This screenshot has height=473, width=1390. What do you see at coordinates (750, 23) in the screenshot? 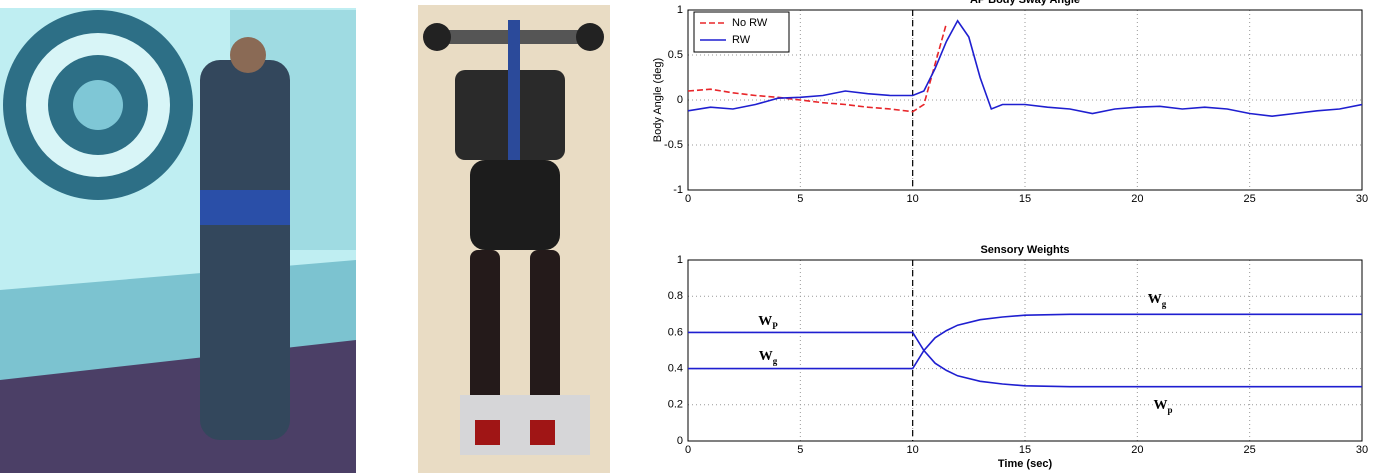
I see `legend-label: No RW` at bounding box center [750, 23].